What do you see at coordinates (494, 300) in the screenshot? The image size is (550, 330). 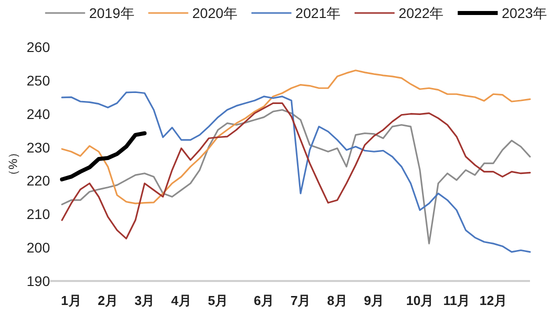 I see `x-tick-label: 12月` at bounding box center [494, 300].